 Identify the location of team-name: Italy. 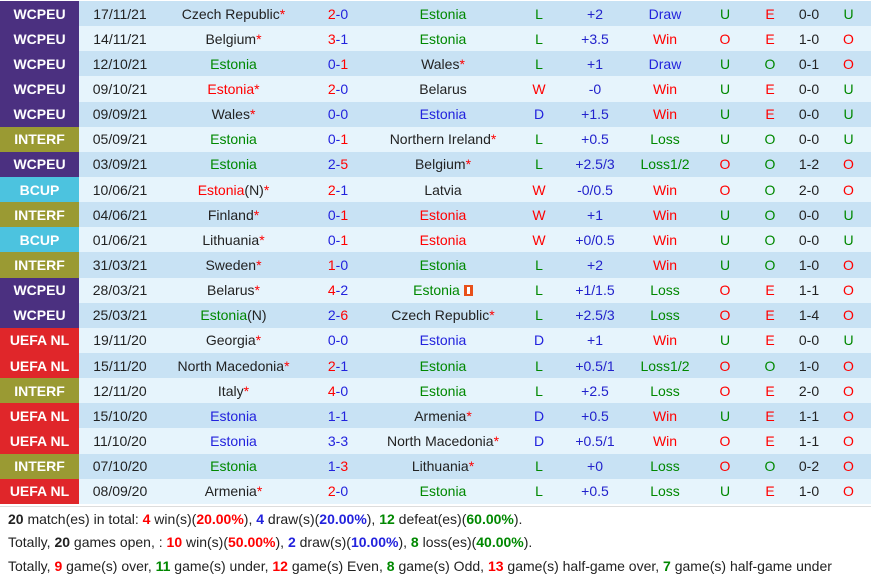
(230, 390).